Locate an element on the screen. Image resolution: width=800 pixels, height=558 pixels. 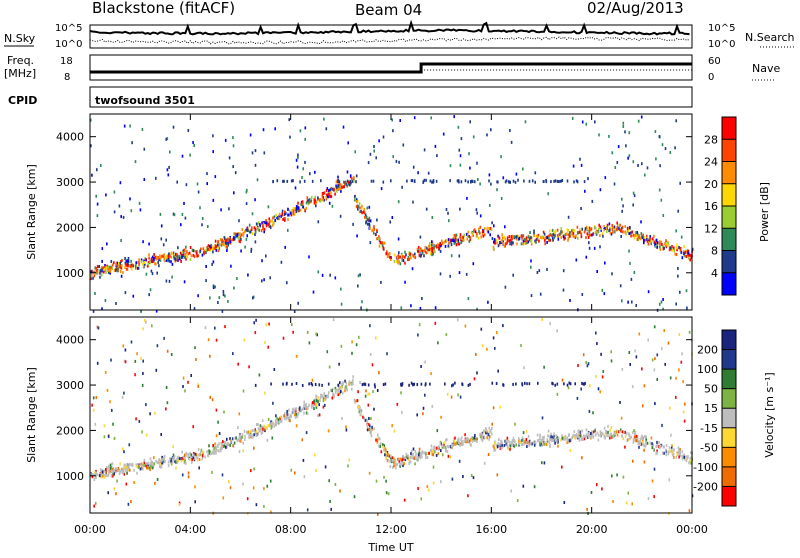
colorbar-tick-label: 8 is located at coordinates (714, 251).